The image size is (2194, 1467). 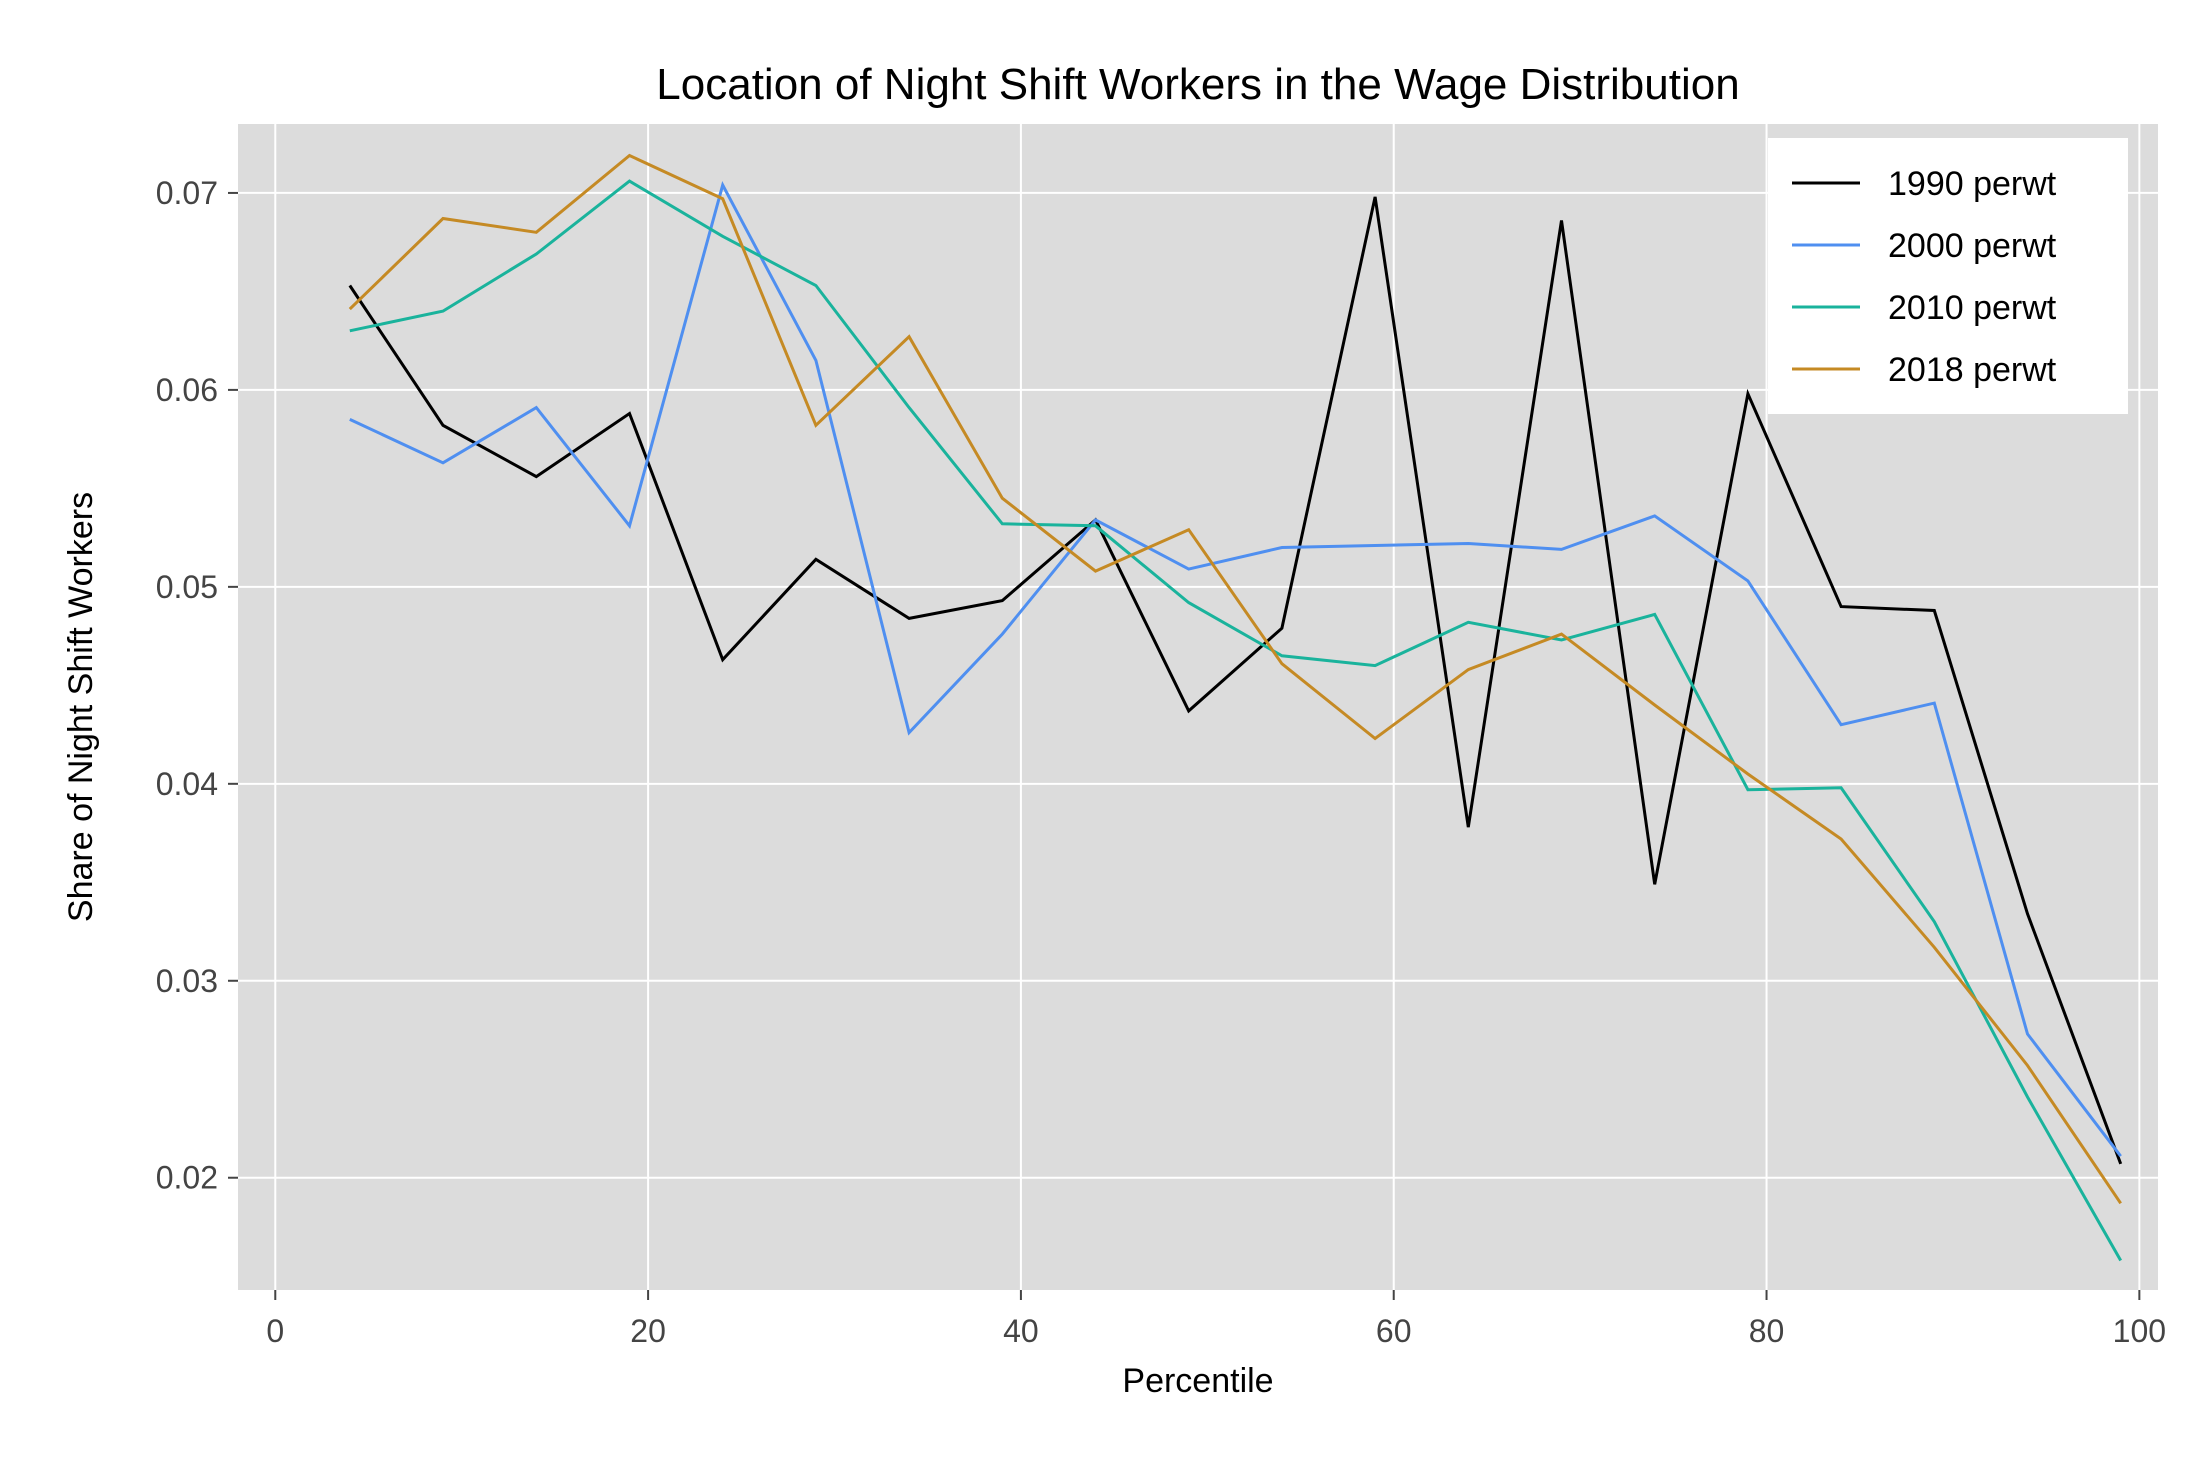 I want to click on y-tick-label: 0.04, so click(x=187, y=784).